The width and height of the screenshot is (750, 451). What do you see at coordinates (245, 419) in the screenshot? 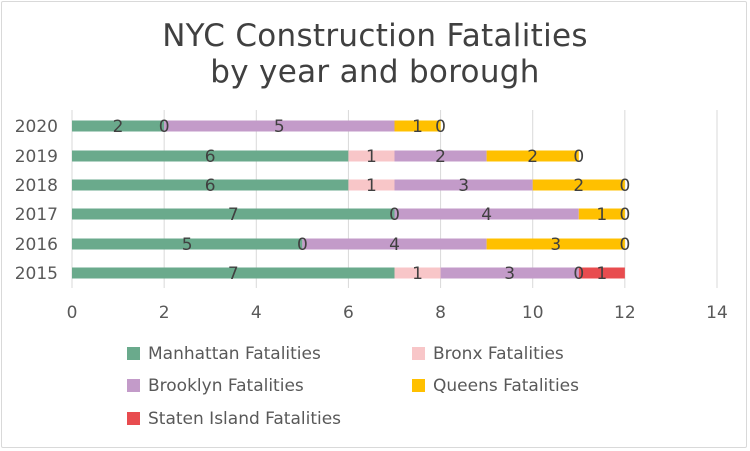
I see `legend-label: Staten Island Fatalities` at bounding box center [245, 419].